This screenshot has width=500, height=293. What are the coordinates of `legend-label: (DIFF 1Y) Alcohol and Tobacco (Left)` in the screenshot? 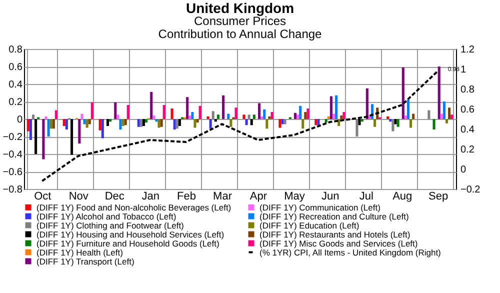 It's located at (106, 216).